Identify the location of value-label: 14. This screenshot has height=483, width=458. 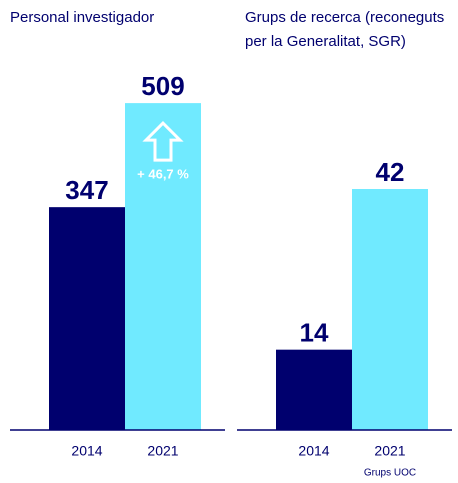
(314, 333).